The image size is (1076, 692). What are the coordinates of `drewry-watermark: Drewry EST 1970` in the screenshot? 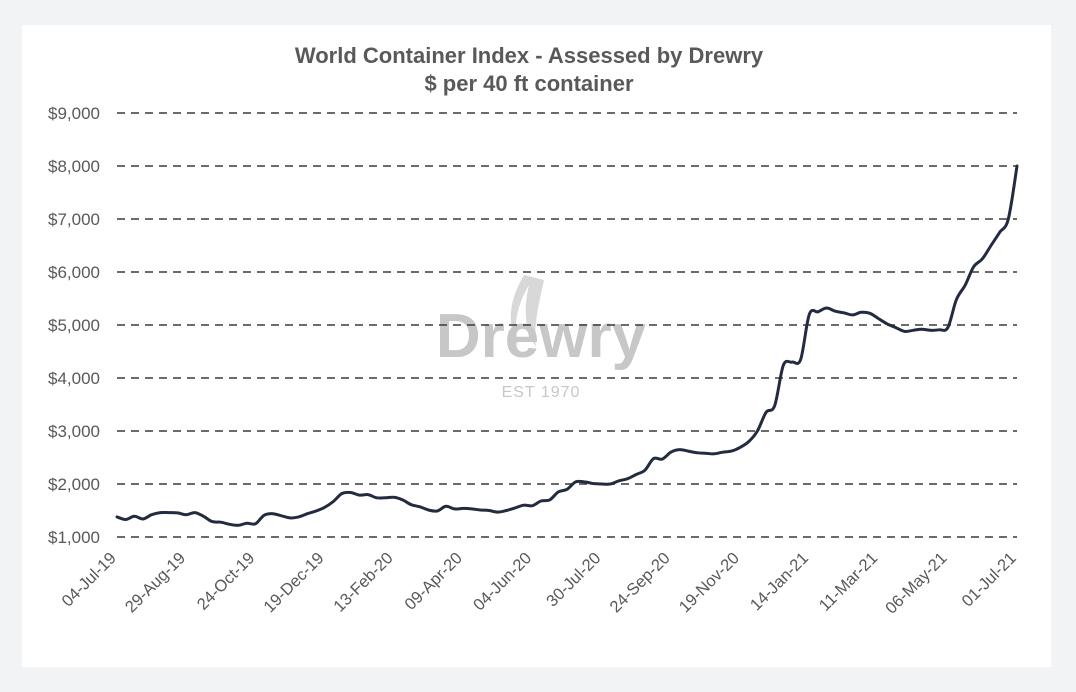 It's located at (541, 338).